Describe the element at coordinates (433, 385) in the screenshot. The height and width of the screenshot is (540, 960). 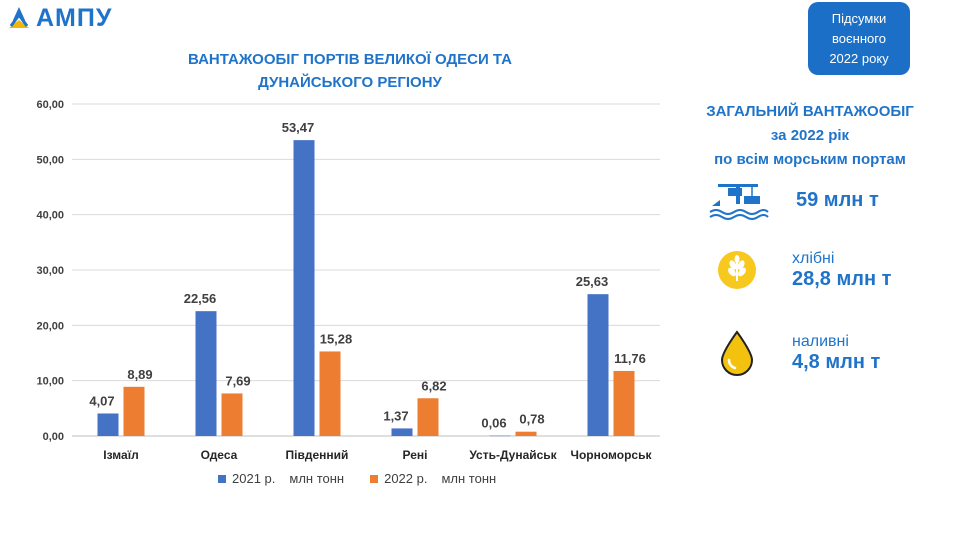
I see `data-label: 6,82` at that location.